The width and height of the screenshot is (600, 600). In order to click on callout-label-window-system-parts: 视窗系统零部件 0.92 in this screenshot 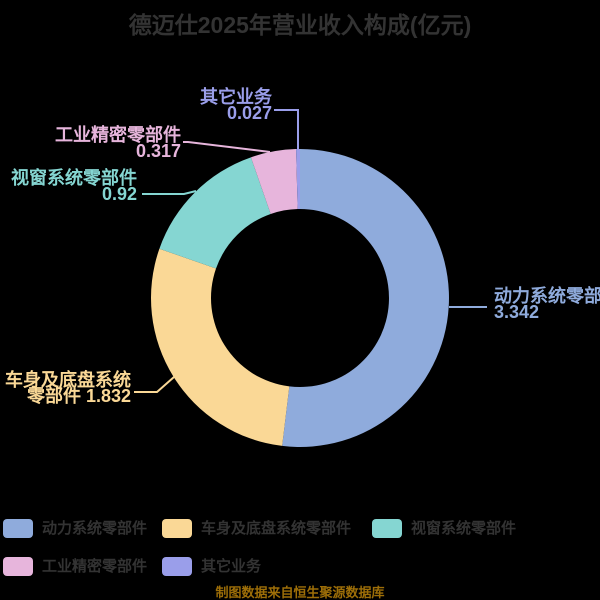, I will do `click(74, 186)`.